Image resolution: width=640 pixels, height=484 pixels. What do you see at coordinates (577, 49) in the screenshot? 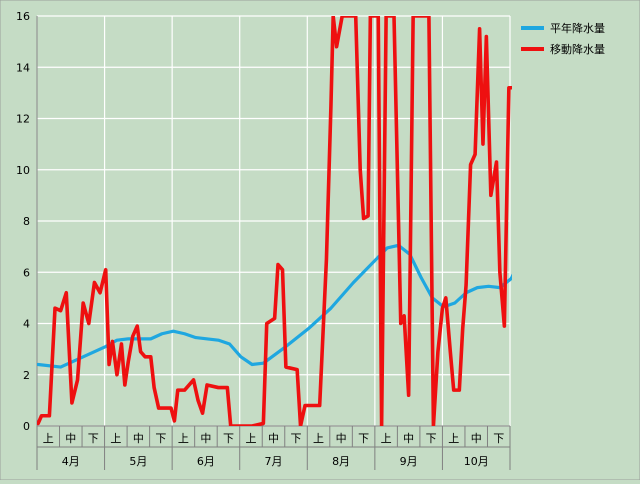
I see `legend-label-2: 移動降水量` at bounding box center [577, 49].